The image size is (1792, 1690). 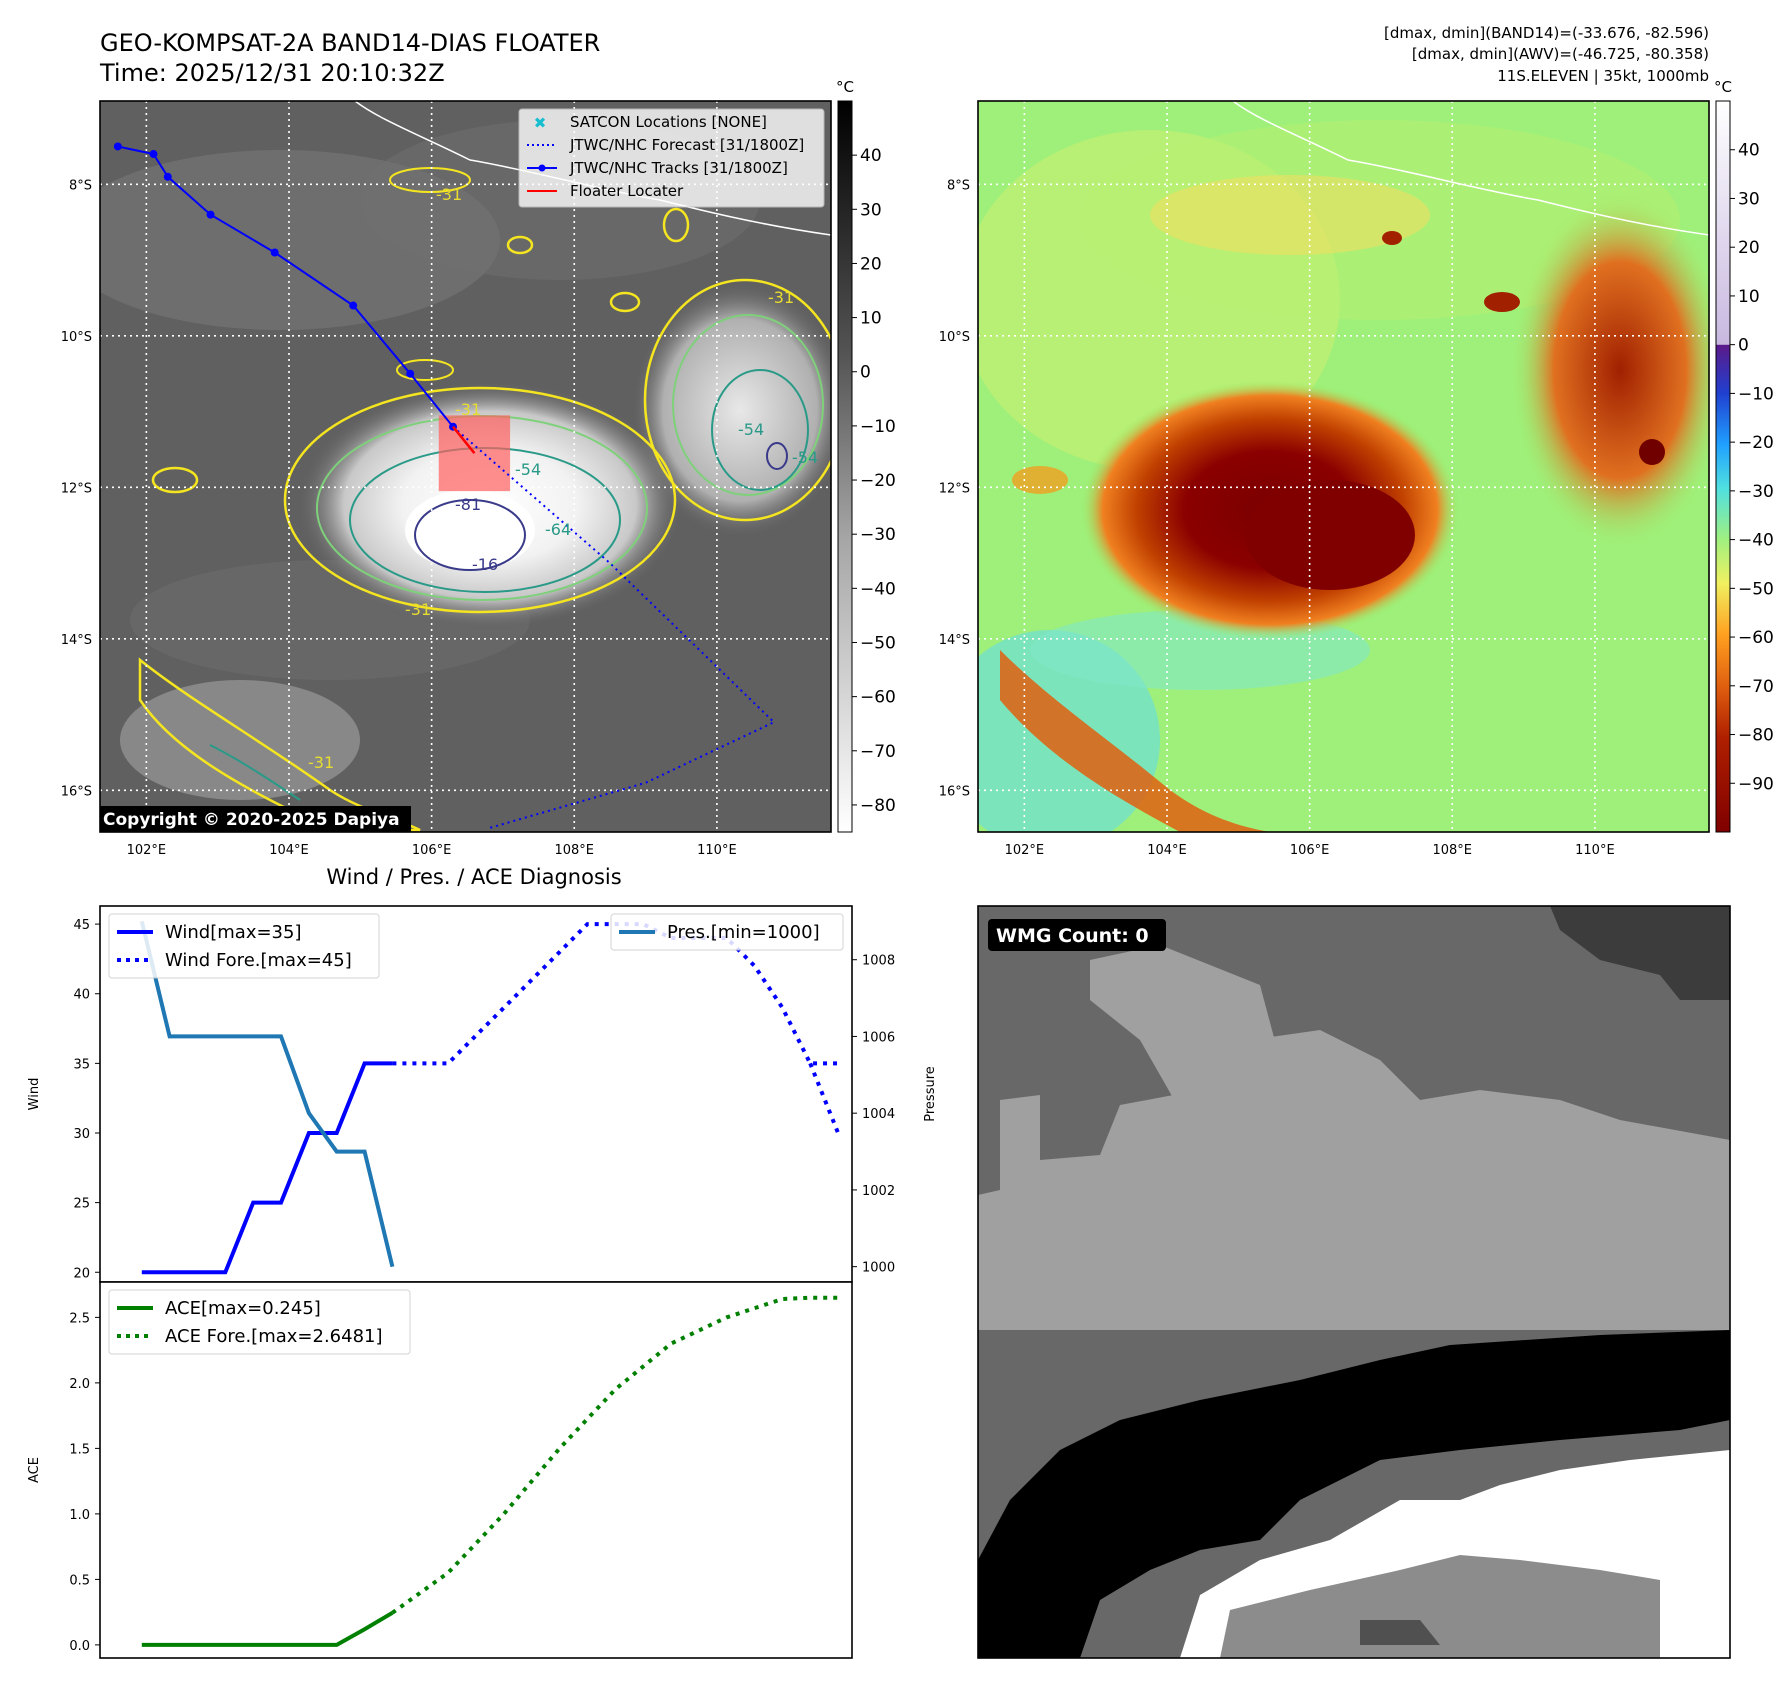 I want to click on y-right-tick-label: 1006, so click(x=878, y=1037).